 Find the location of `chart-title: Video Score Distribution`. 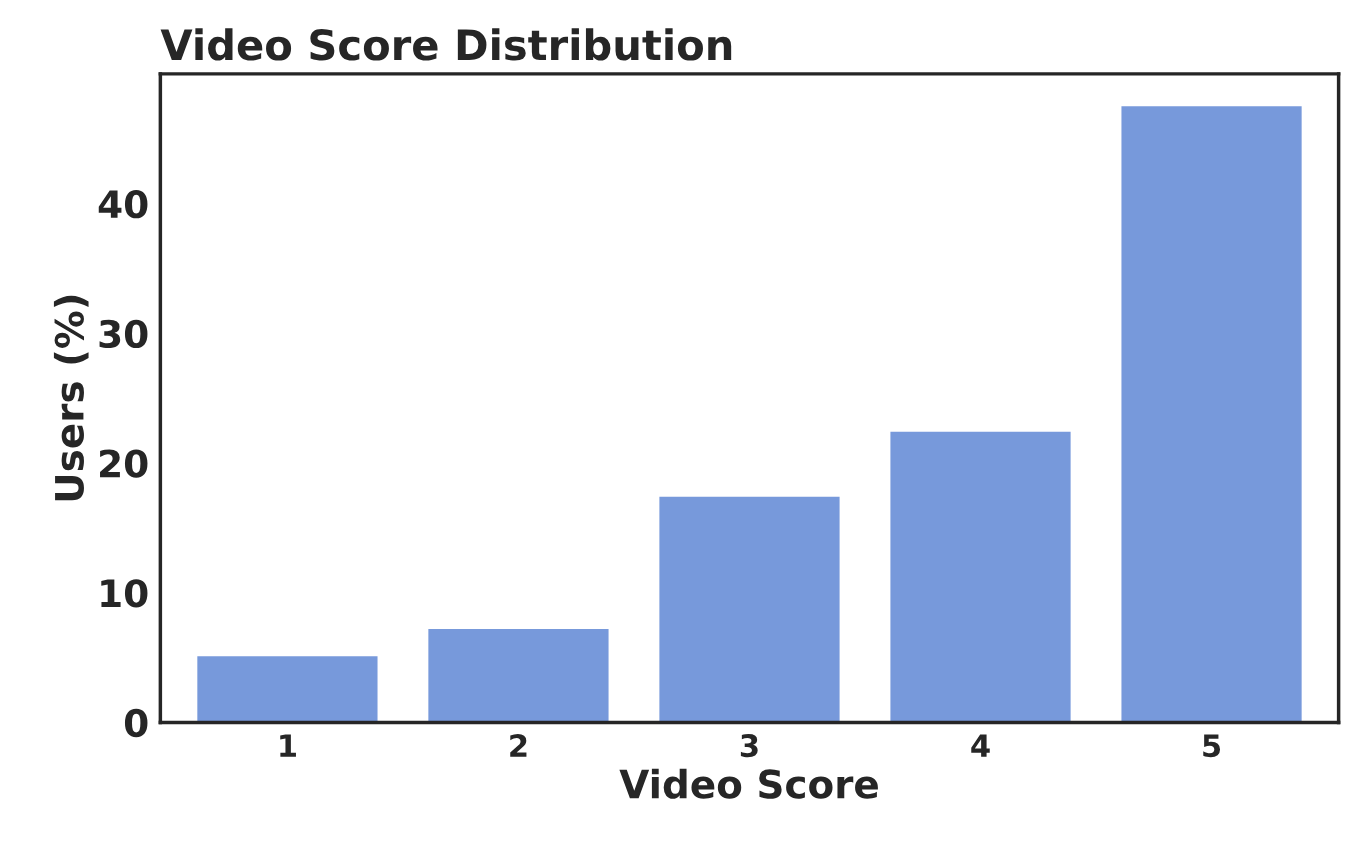

chart-title: Video Score Distribution is located at coordinates (446, 44).